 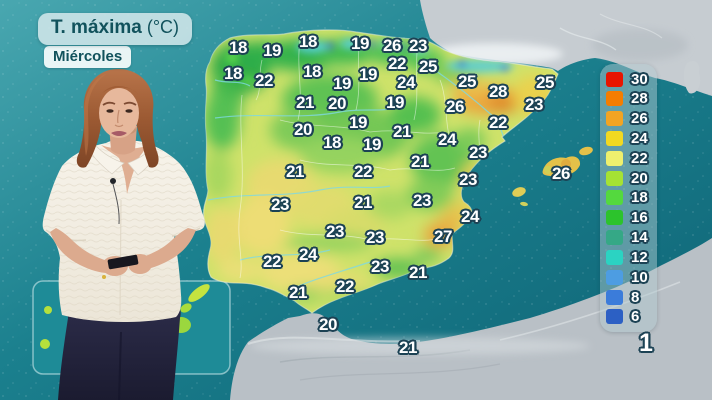 I want to click on lapel-microphone, so click(x=113, y=181).